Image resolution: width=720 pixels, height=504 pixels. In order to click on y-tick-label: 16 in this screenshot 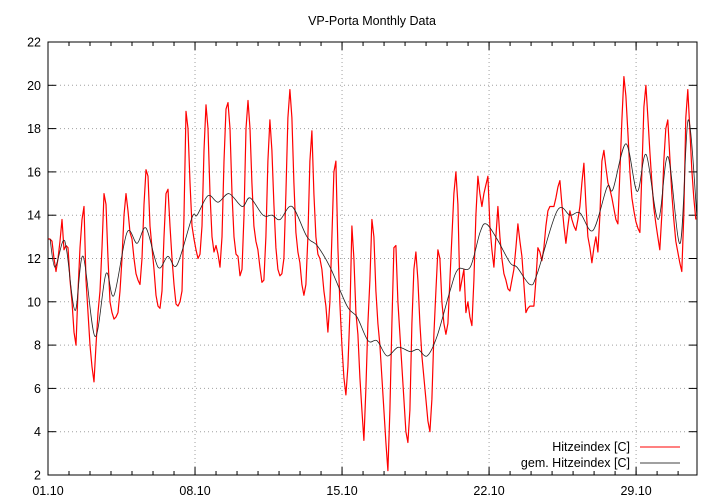, I will do `click(34, 172)`.